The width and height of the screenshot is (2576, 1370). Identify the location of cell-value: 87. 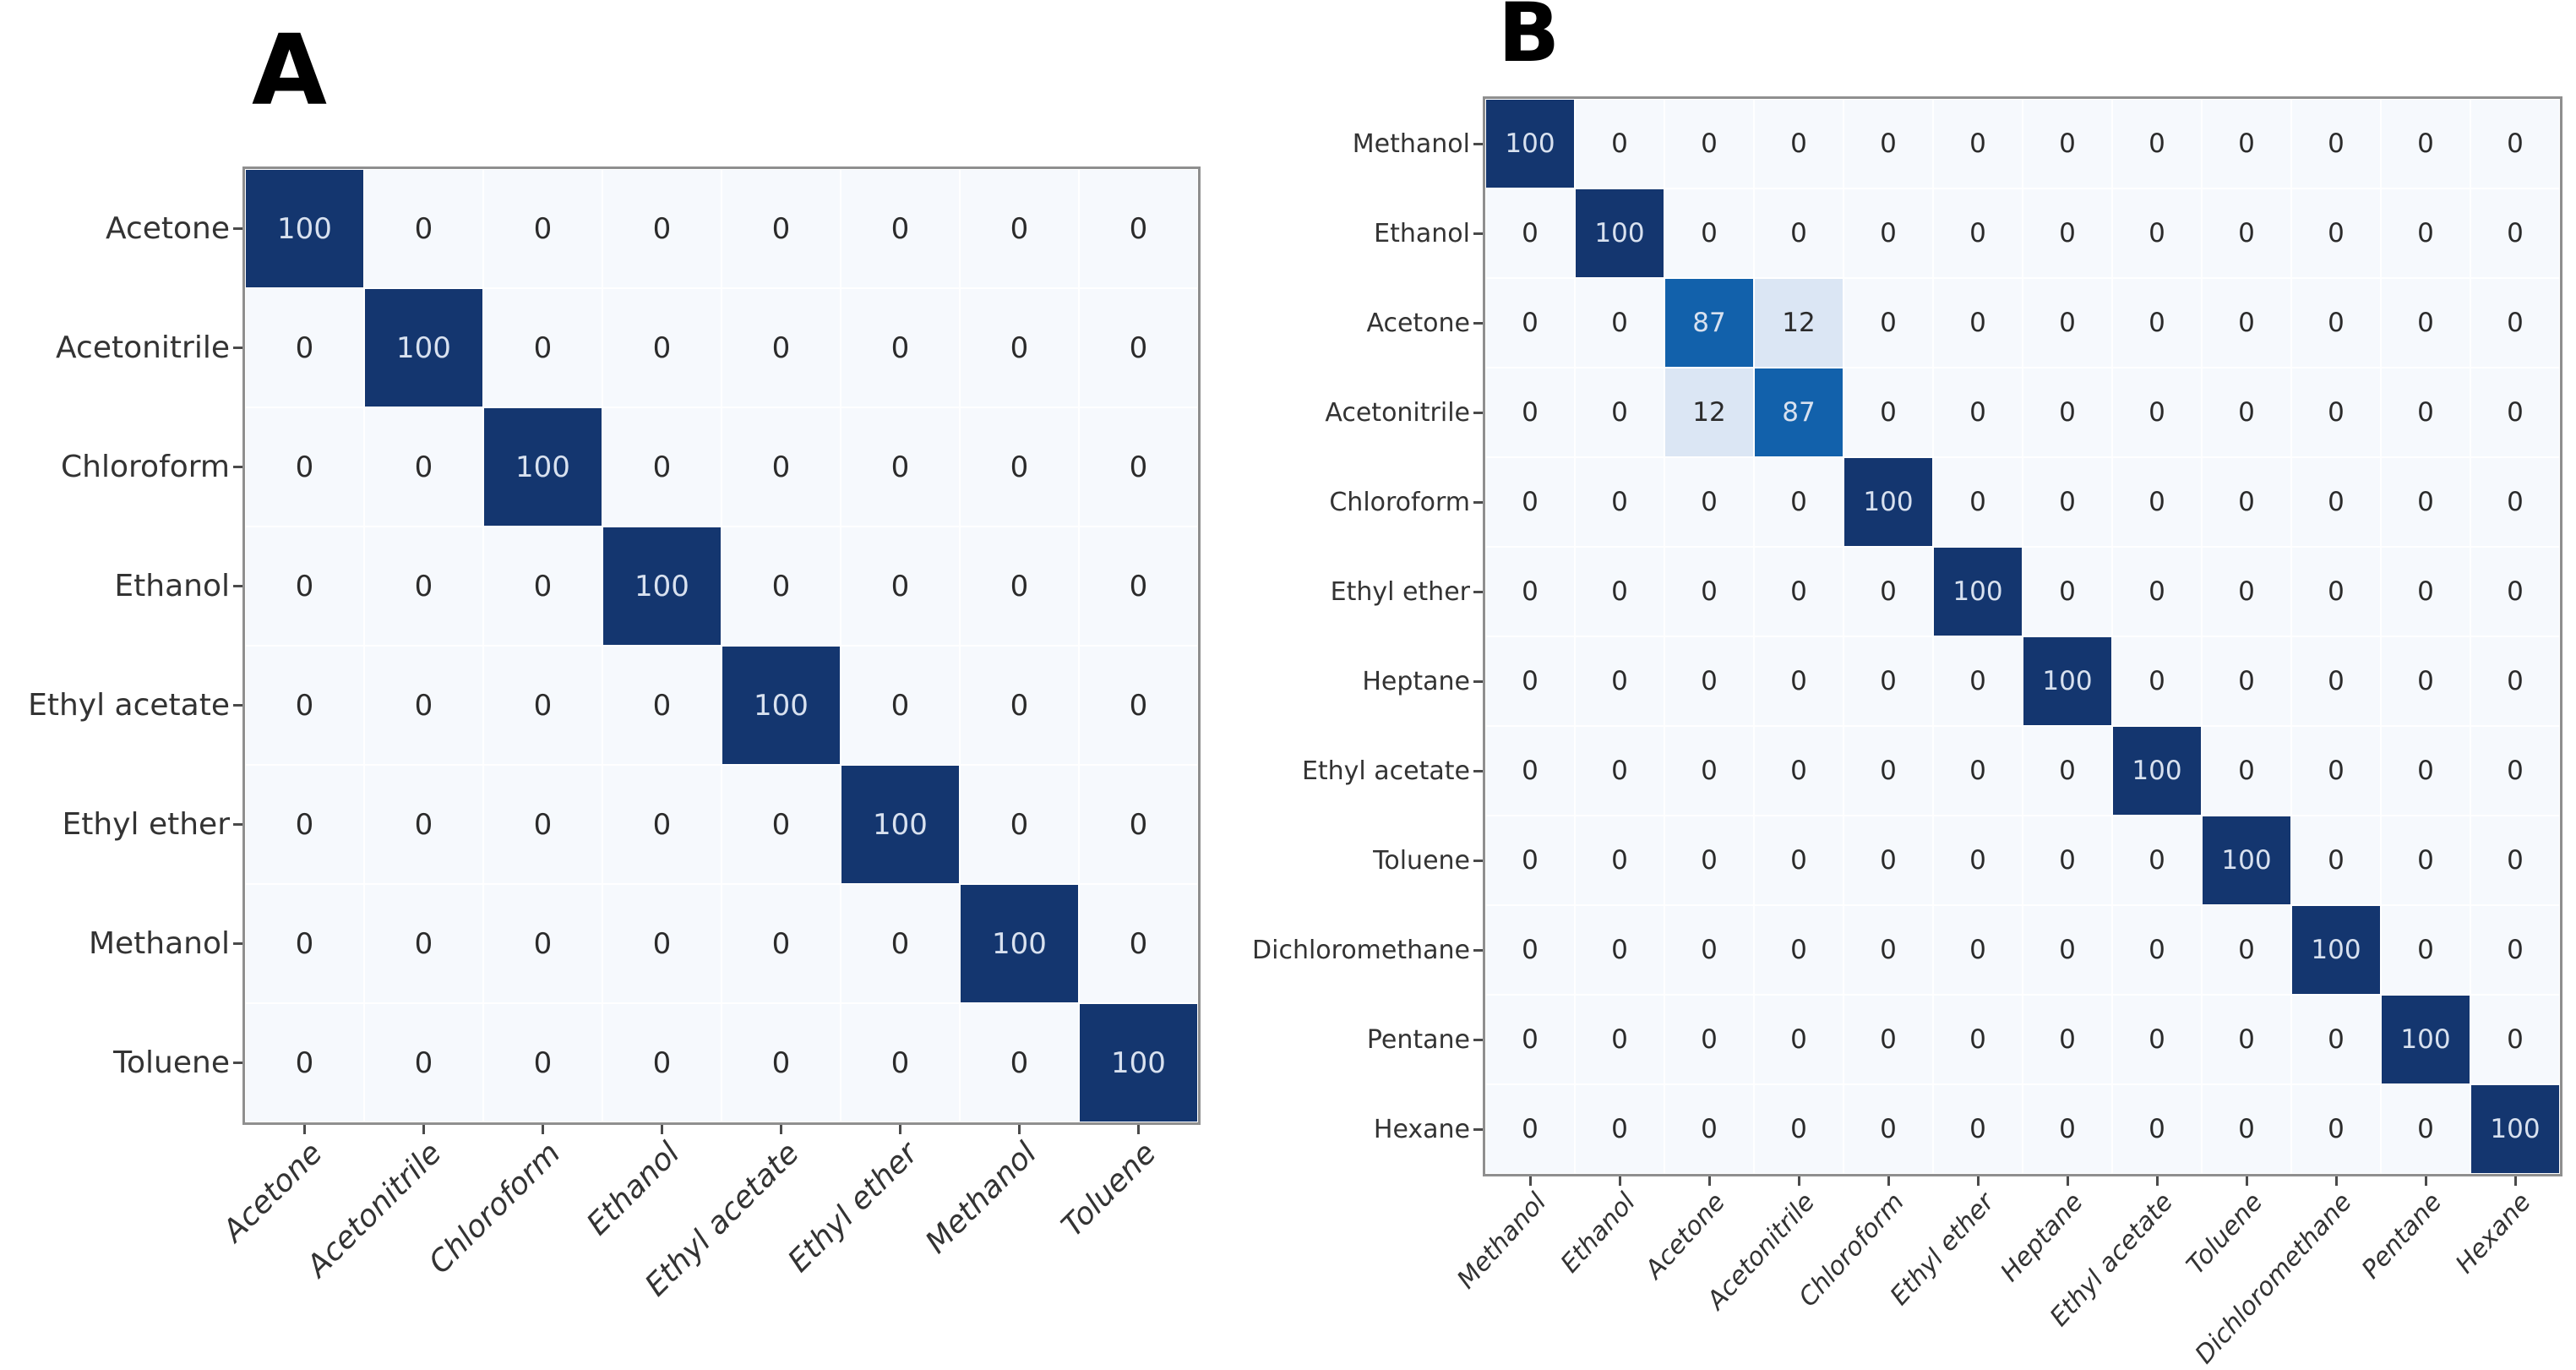
(1709, 323).